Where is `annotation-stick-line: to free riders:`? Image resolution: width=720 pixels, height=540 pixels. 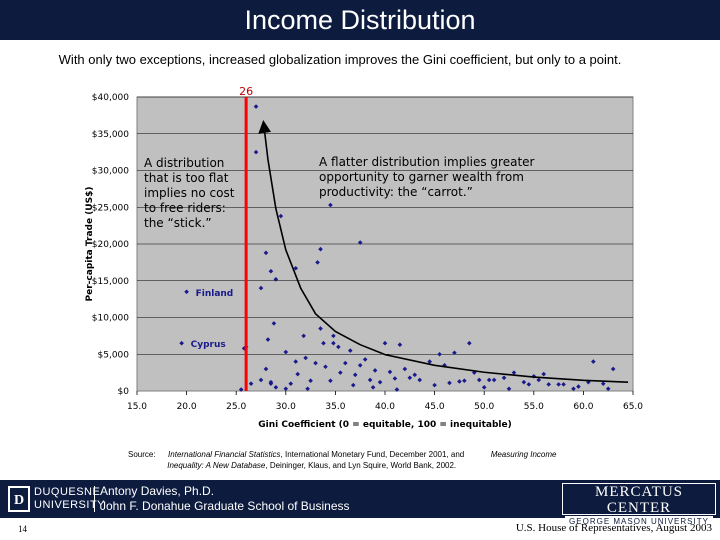
annotation-stick-line: to free riders: is located at coordinates (185, 208).